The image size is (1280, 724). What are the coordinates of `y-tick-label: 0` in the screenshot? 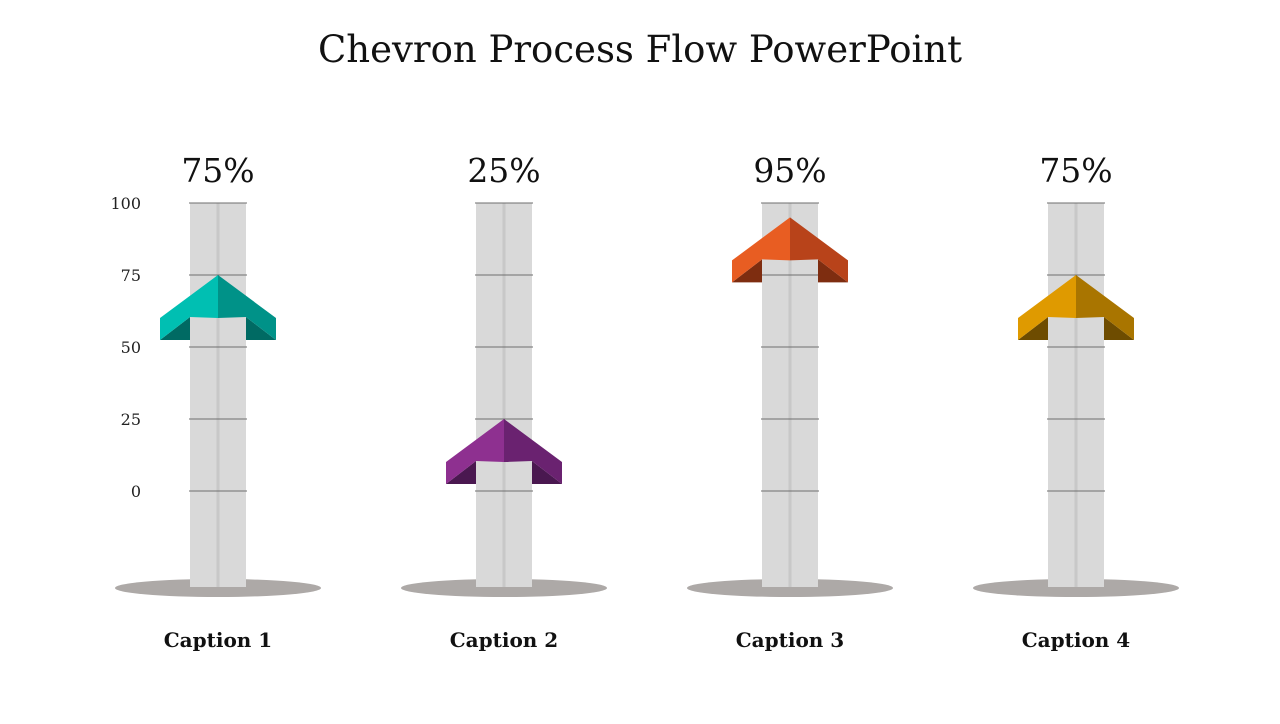 It's located at (136, 491).